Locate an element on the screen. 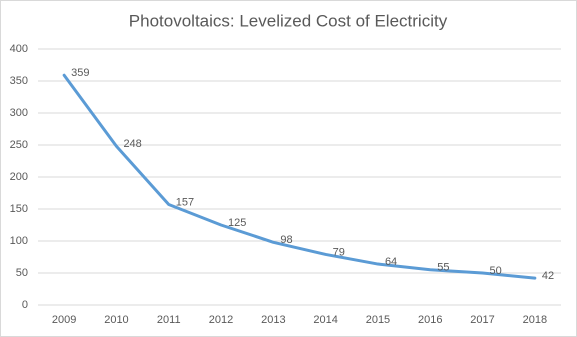  x-tick-label: 2017 is located at coordinates (482, 320).